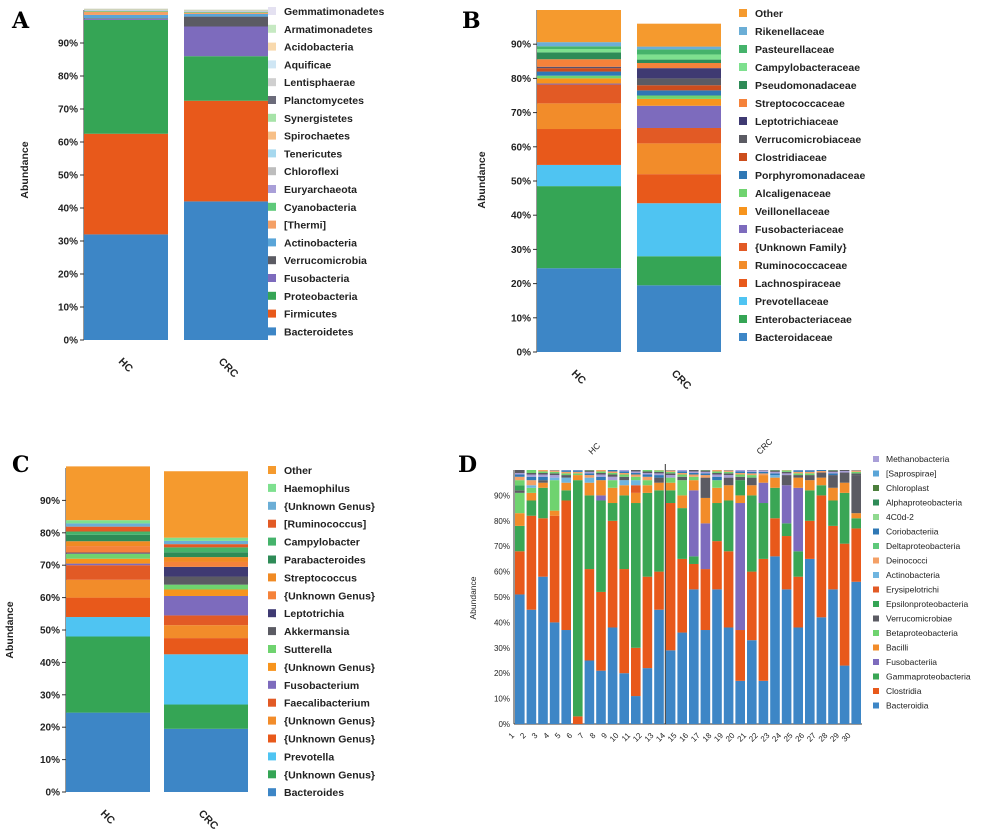 The height and width of the screenshot is (836, 1000). Describe the element at coordinates (900, 517) in the screenshot. I see `panel-d-legend-label: 4C0d-2` at that location.